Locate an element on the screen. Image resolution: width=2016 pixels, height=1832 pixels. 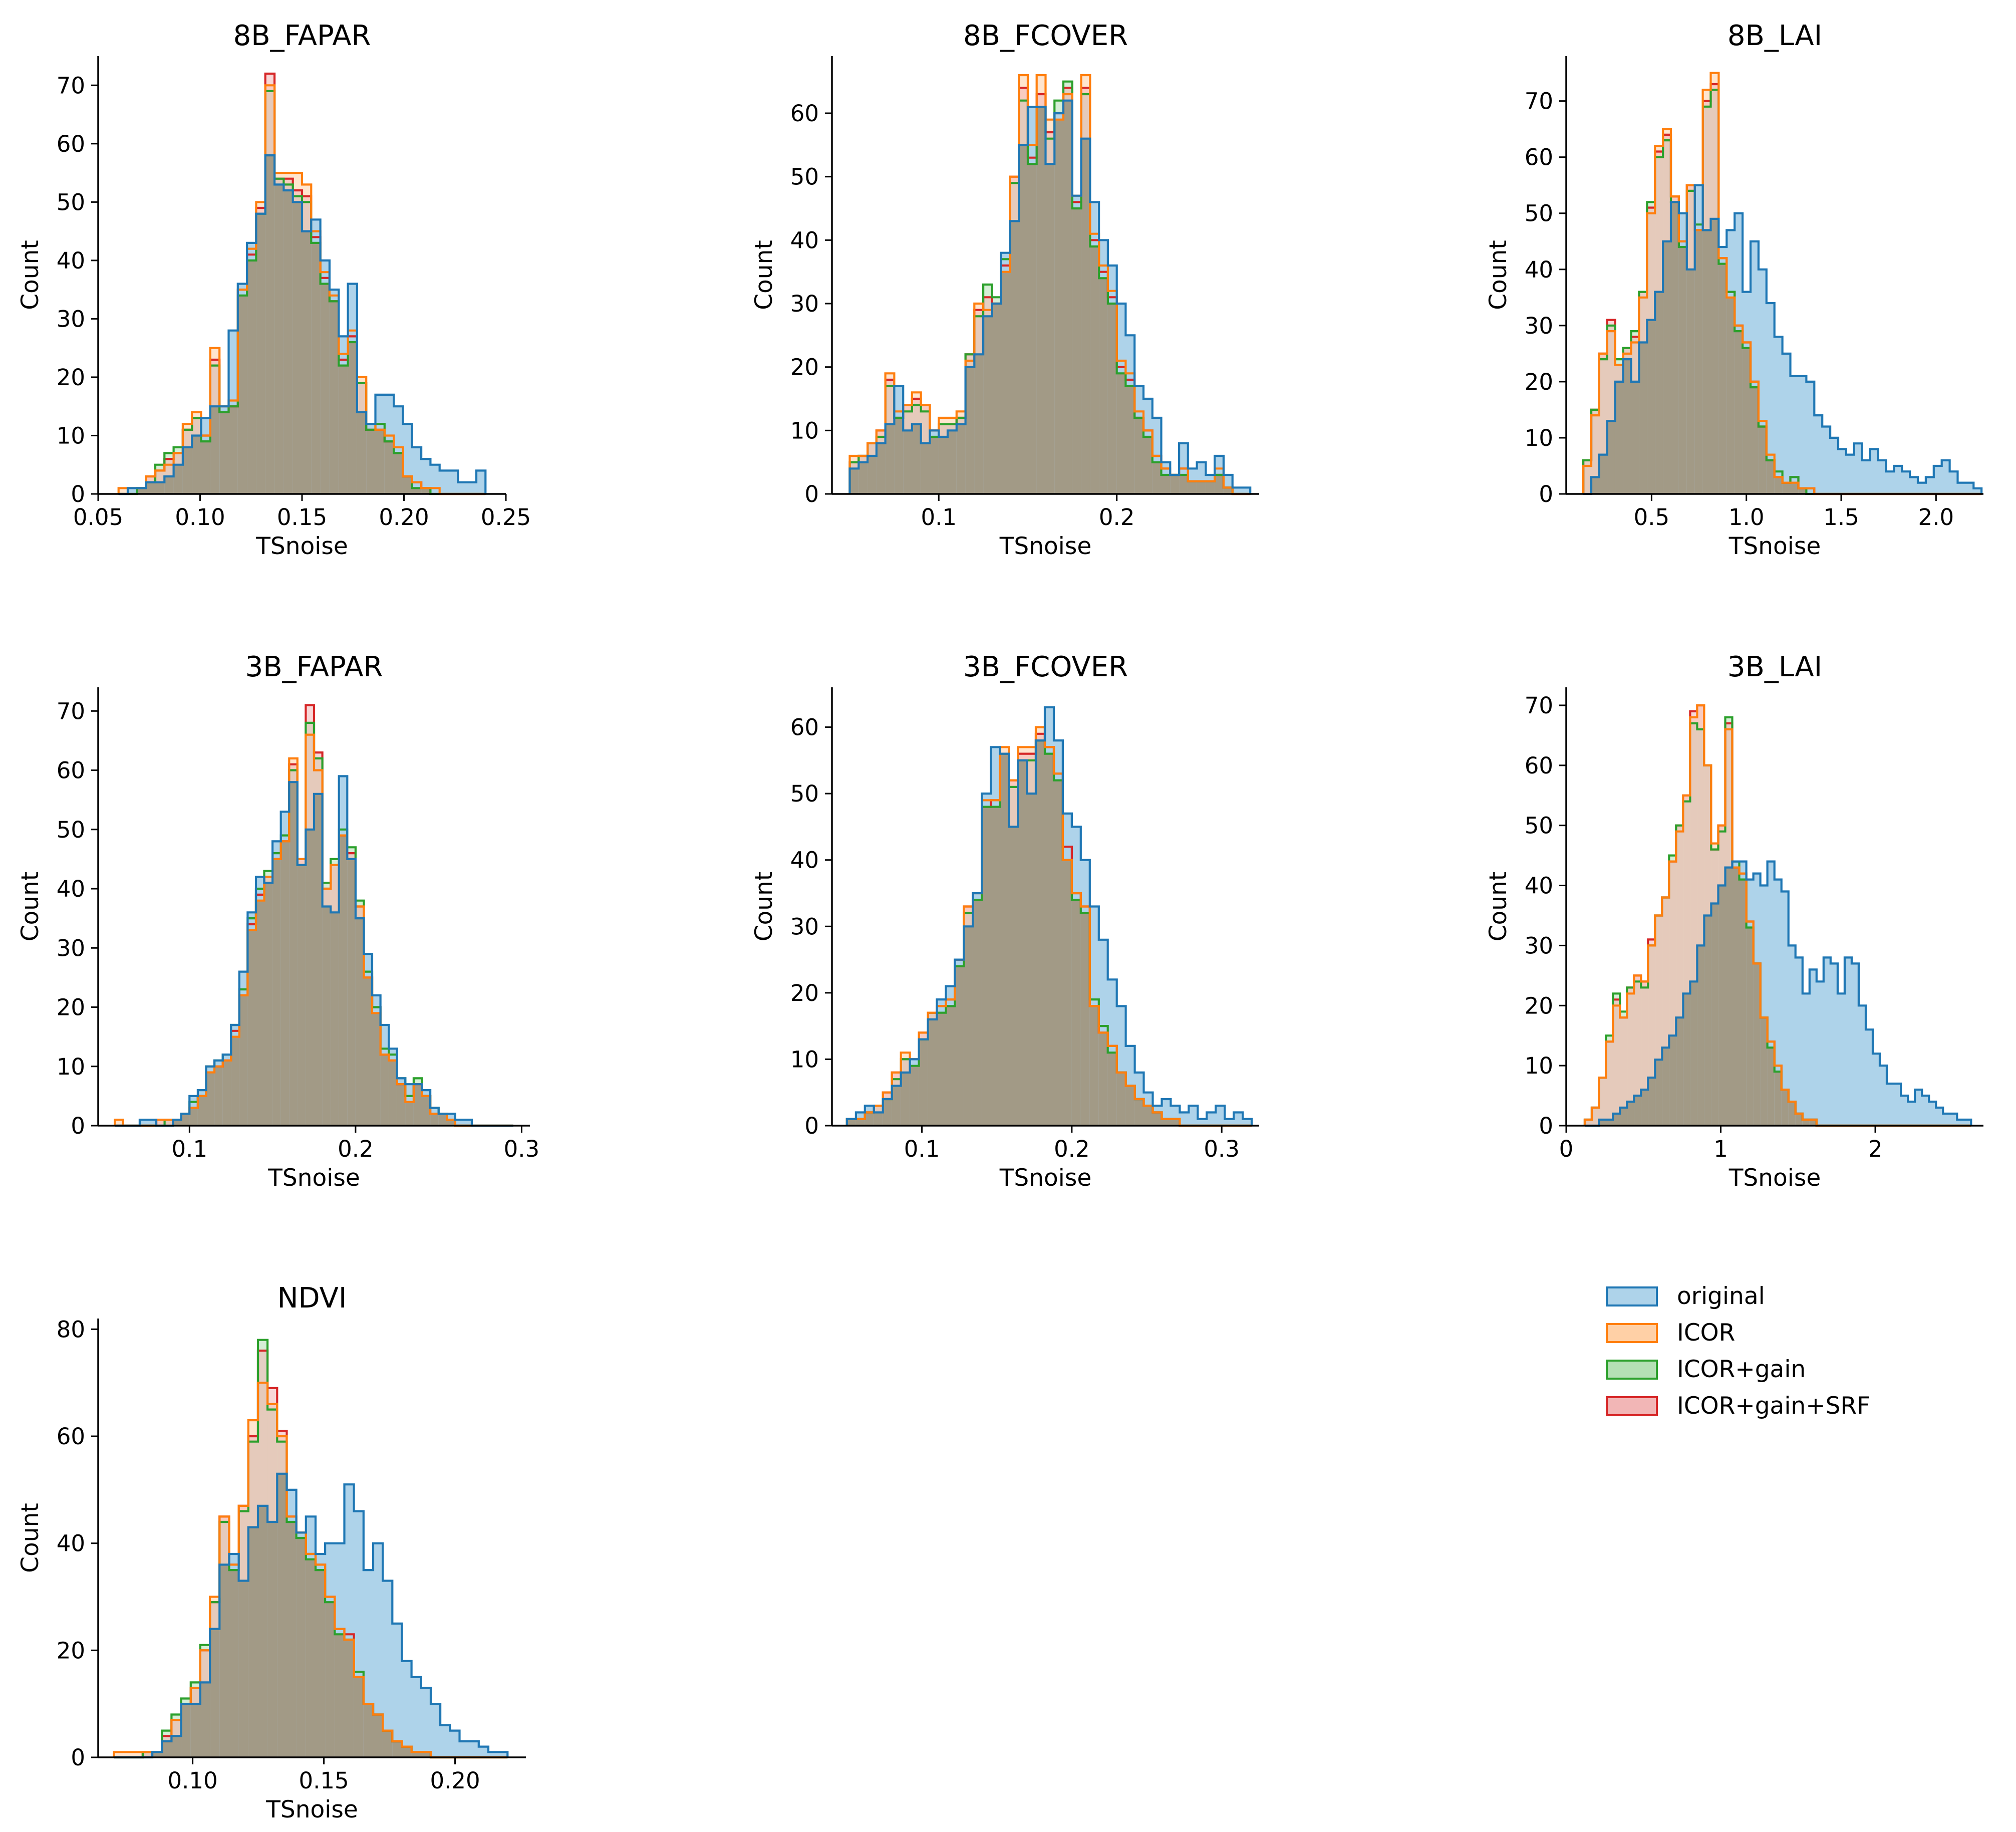
x-tick-label: 1.5 is located at coordinates (1841, 518).